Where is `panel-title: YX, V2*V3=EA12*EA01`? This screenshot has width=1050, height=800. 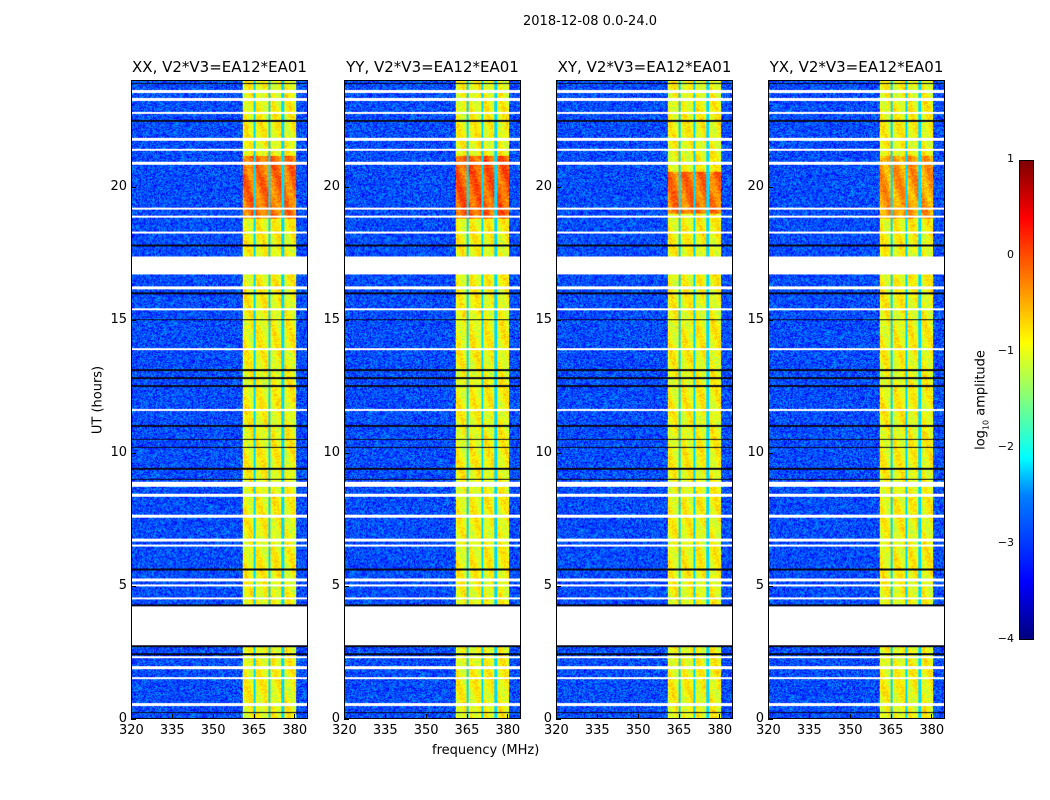 panel-title: YX, V2*V3=EA12*EA01 is located at coordinates (856, 67).